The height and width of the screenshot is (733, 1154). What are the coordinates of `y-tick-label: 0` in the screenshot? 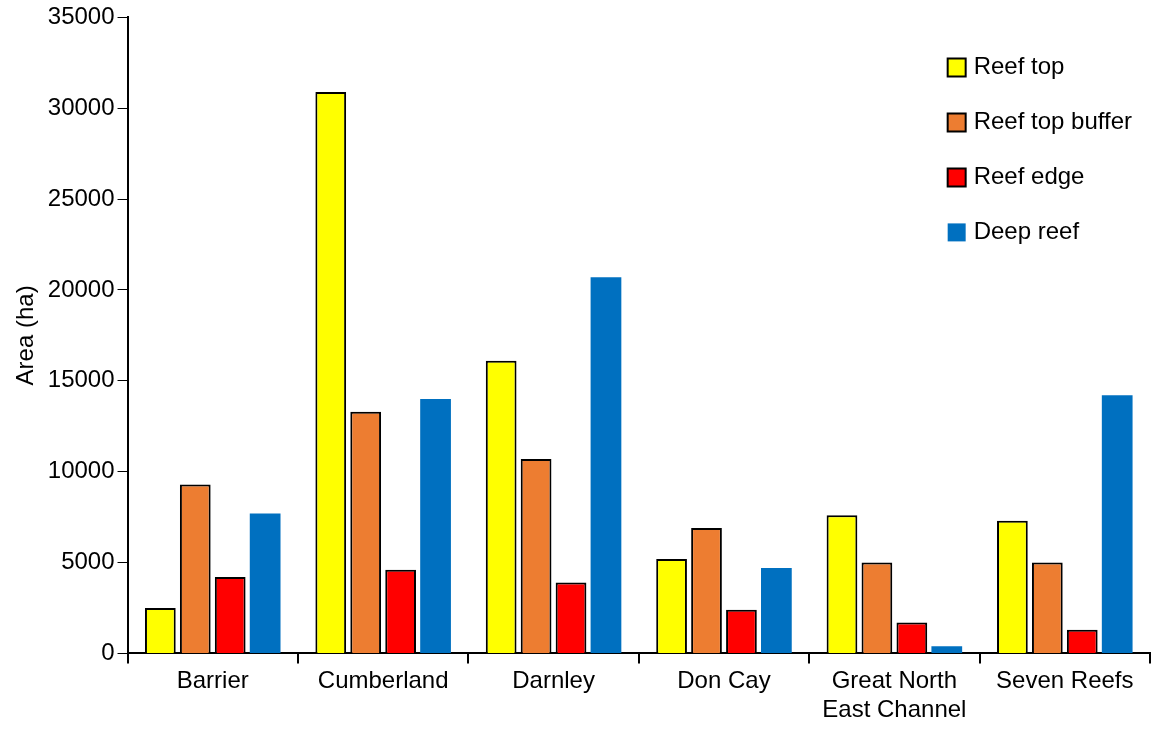 It's located at (108, 652).